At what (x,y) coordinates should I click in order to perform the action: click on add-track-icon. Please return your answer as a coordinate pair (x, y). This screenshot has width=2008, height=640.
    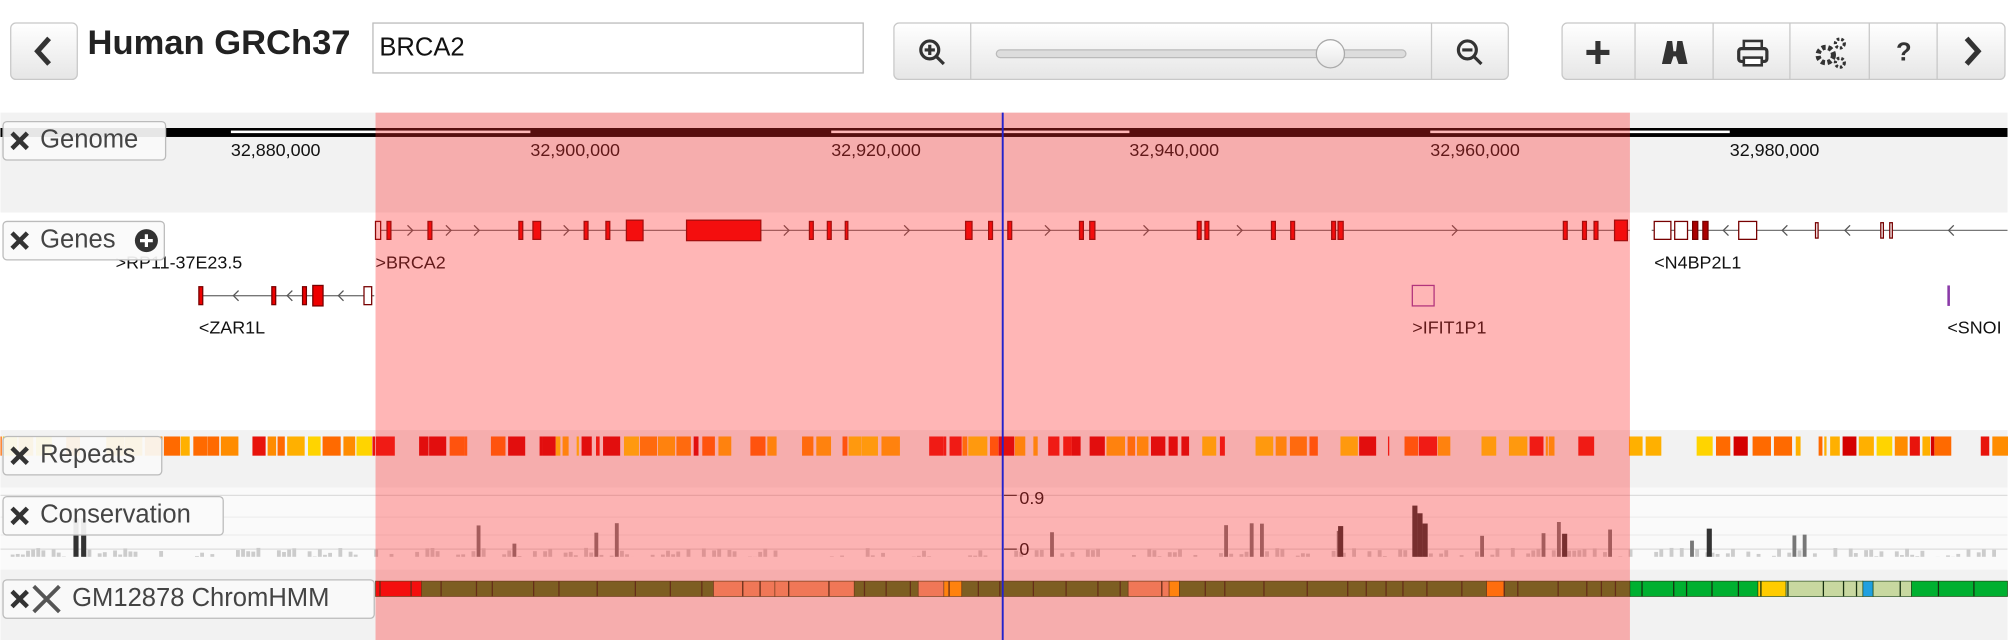
    Looking at the image, I should click on (146, 241).